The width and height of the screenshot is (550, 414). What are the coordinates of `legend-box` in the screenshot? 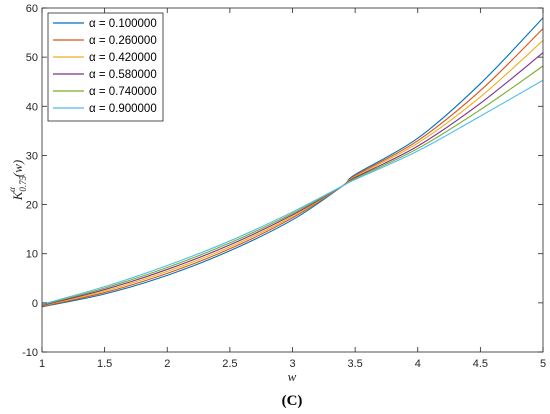 It's located at (105, 67).